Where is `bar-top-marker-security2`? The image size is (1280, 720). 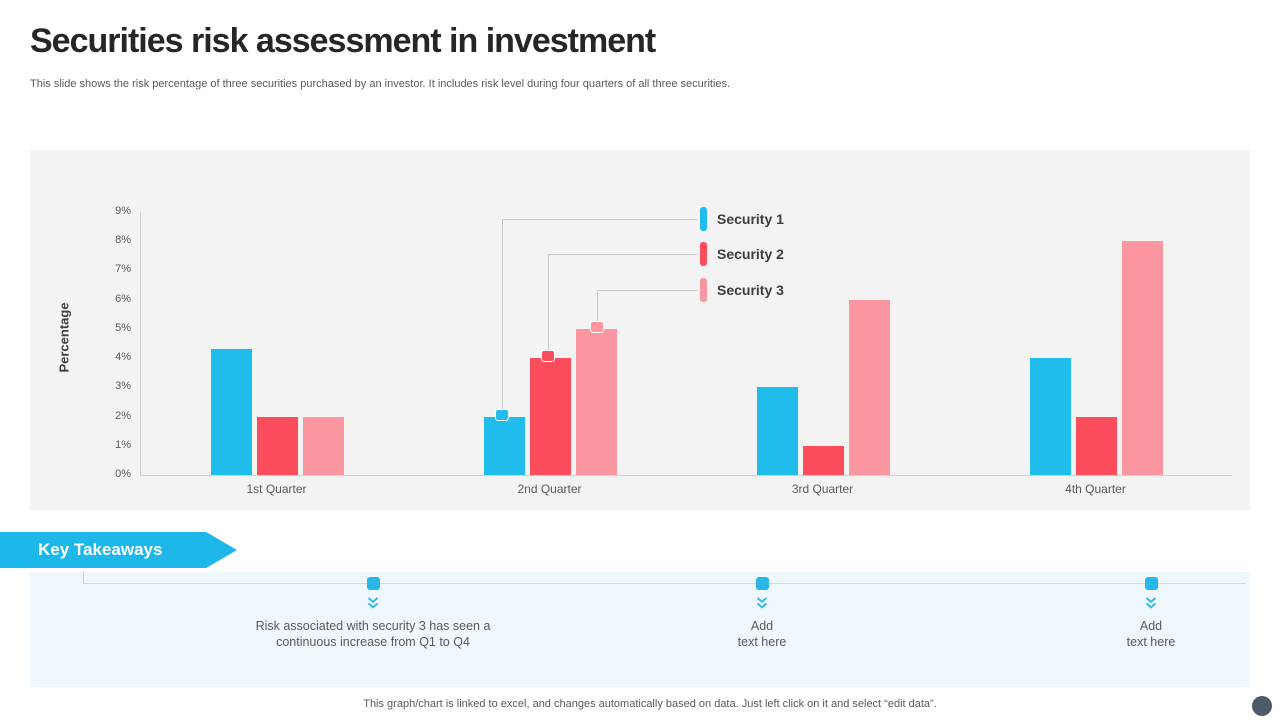
bar-top-marker-security2 is located at coordinates (548, 356).